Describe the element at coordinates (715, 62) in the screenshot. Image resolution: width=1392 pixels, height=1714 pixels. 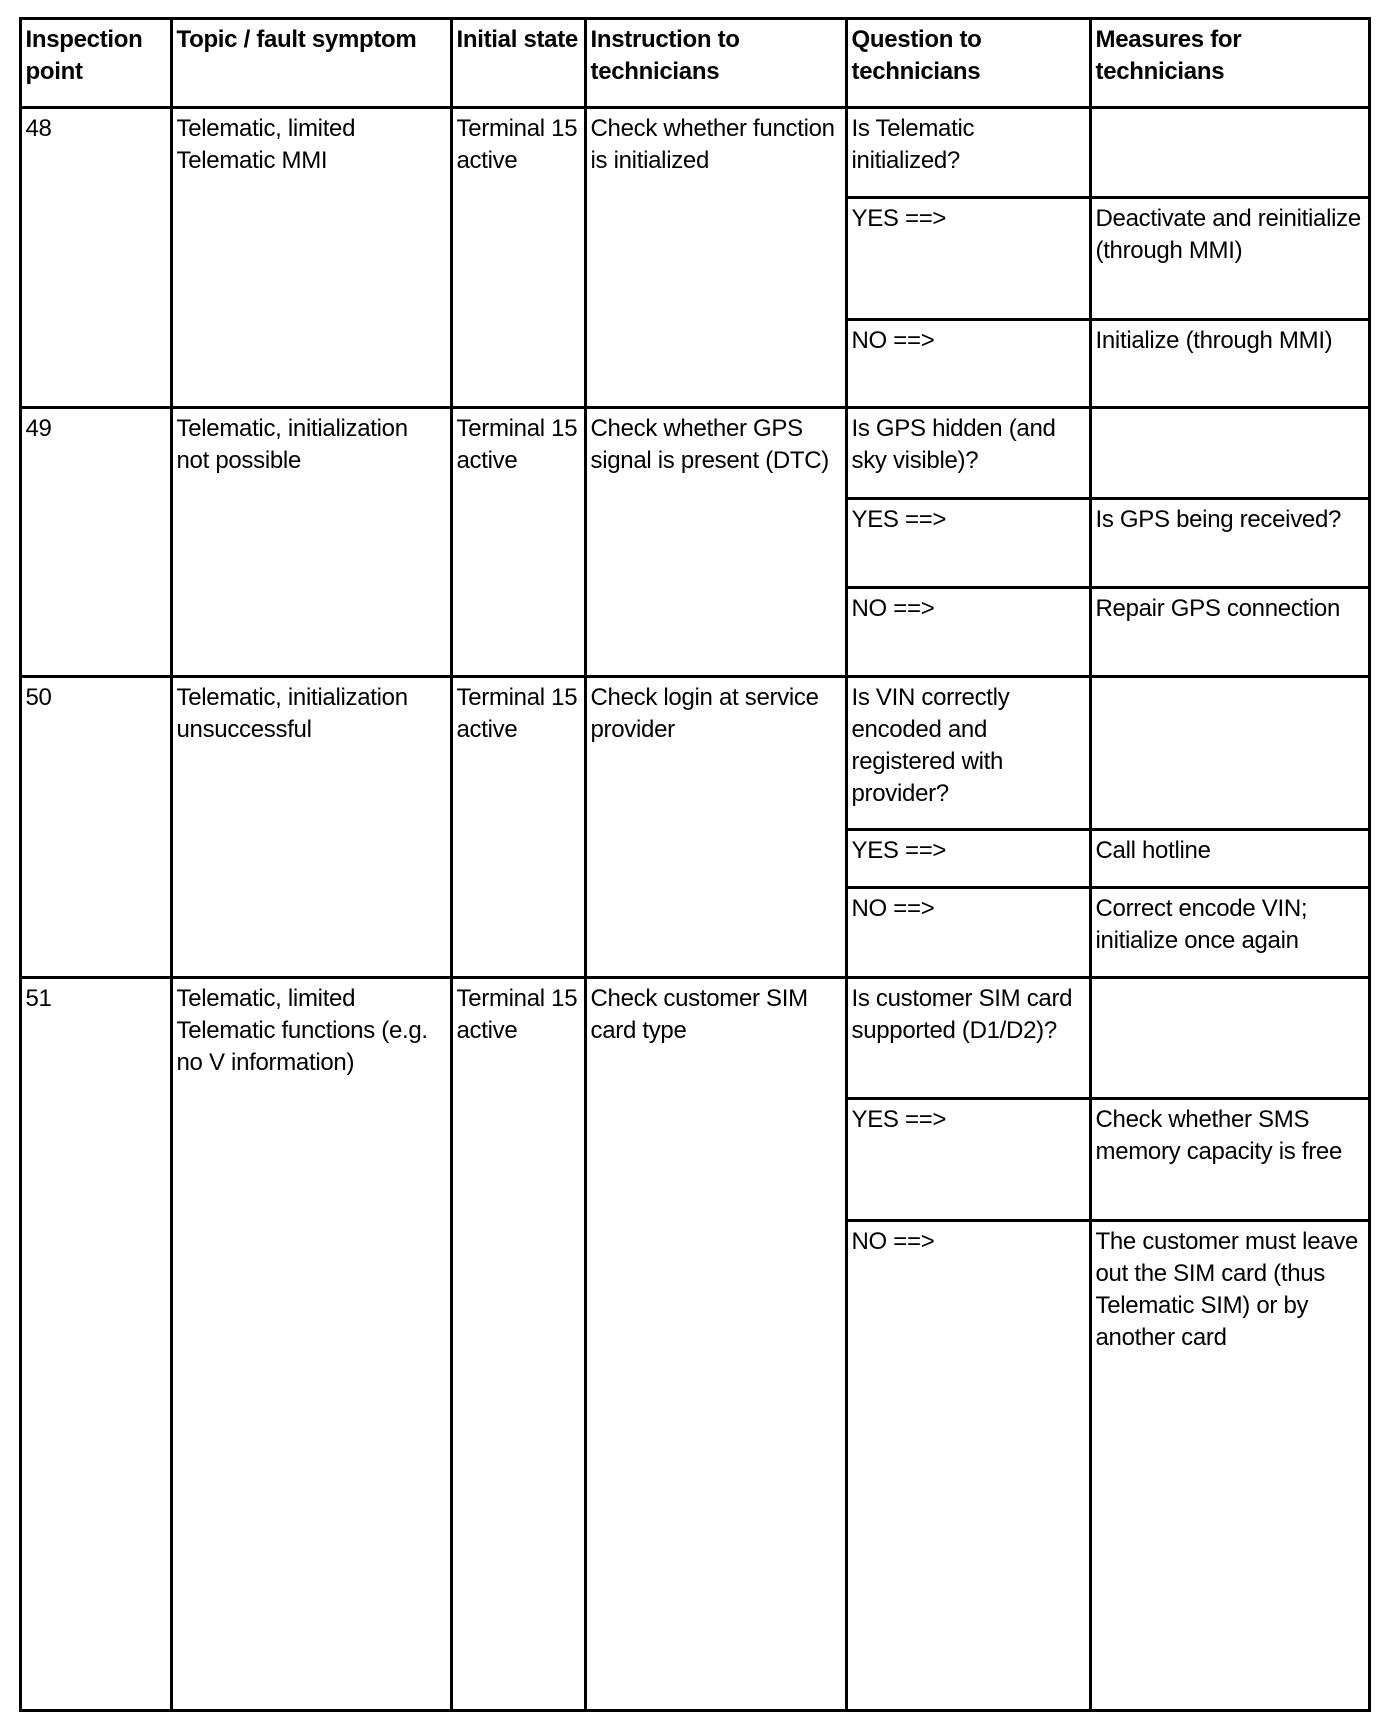
I see `header-instruction: Instruction to technicians` at that location.